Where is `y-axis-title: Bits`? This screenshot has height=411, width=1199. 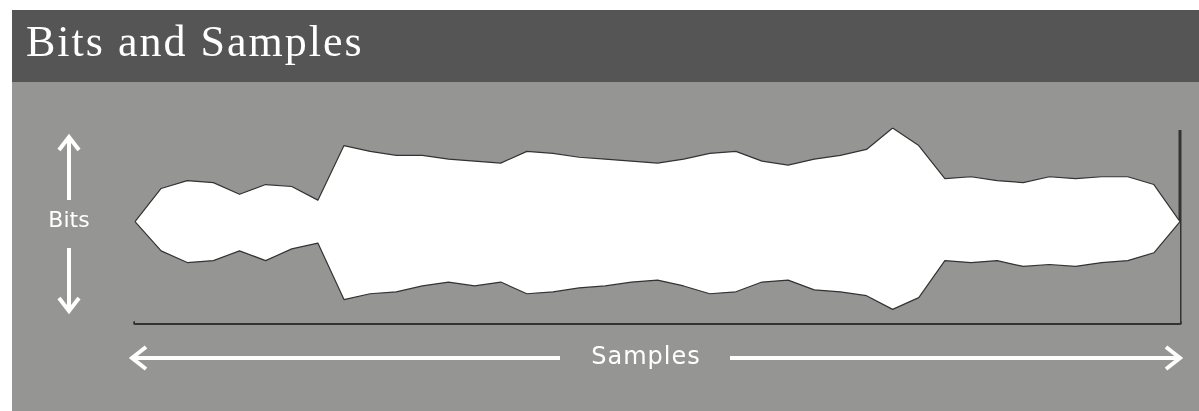 y-axis-title: Bits is located at coordinates (69, 219).